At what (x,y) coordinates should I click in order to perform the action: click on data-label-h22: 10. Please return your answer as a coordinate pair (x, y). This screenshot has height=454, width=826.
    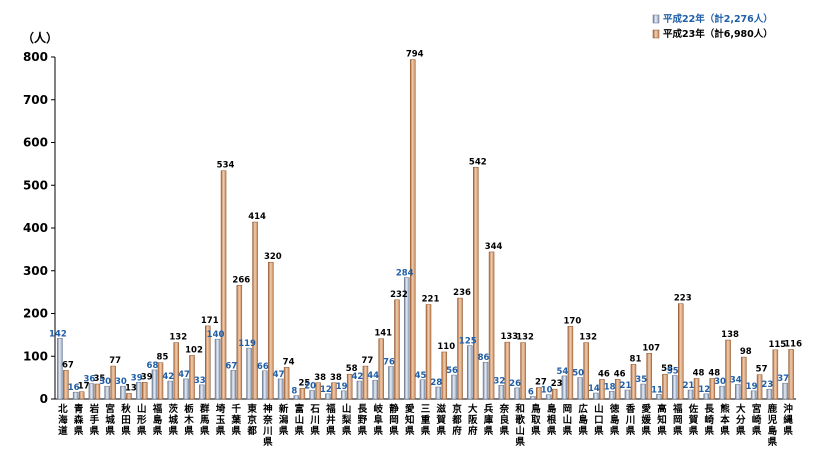
    Looking at the image, I should click on (547, 391).